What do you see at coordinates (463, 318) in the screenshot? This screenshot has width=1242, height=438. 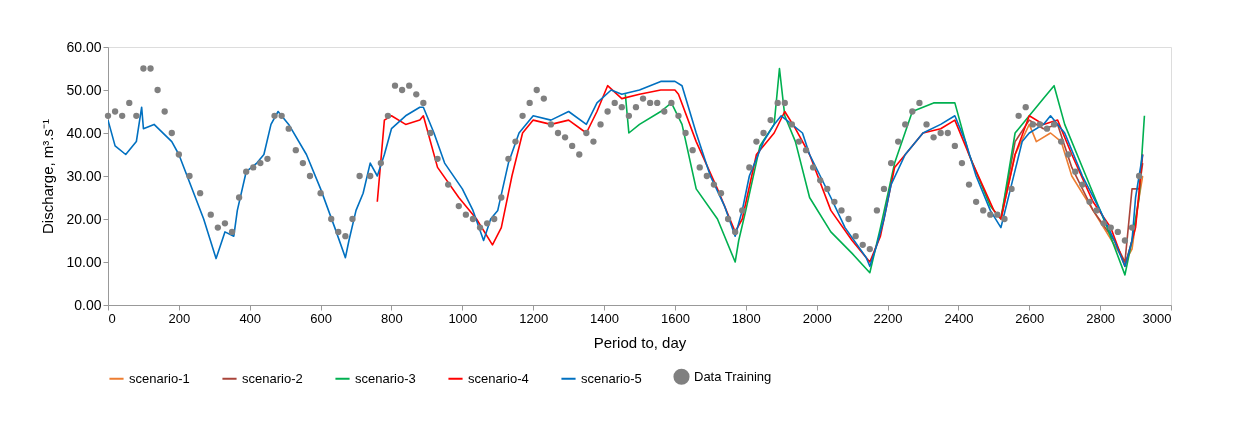 I see `x-tick-label: 1000` at bounding box center [463, 318].